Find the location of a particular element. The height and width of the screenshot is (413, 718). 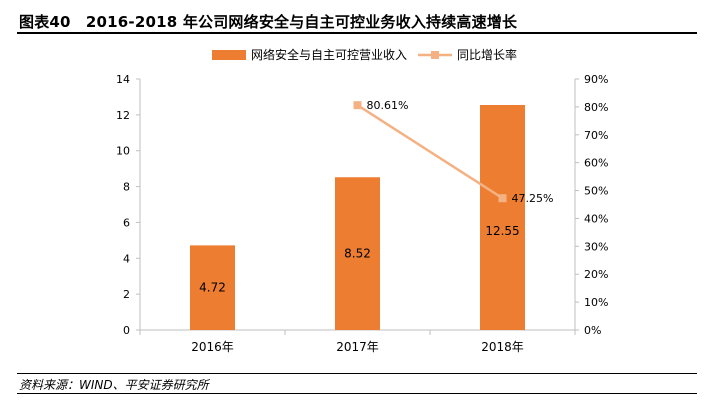

footer-divider-top is located at coordinates (357, 373).